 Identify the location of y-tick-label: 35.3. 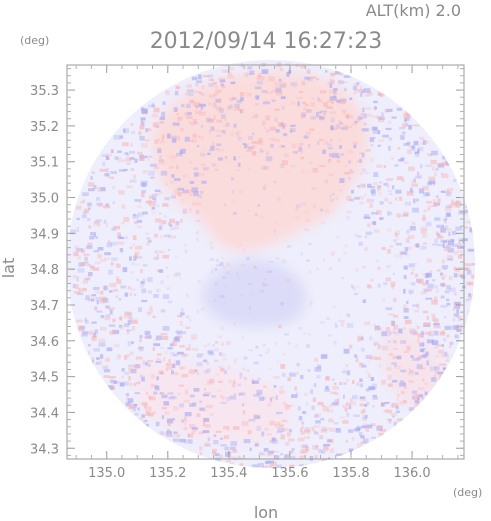
(44, 91).